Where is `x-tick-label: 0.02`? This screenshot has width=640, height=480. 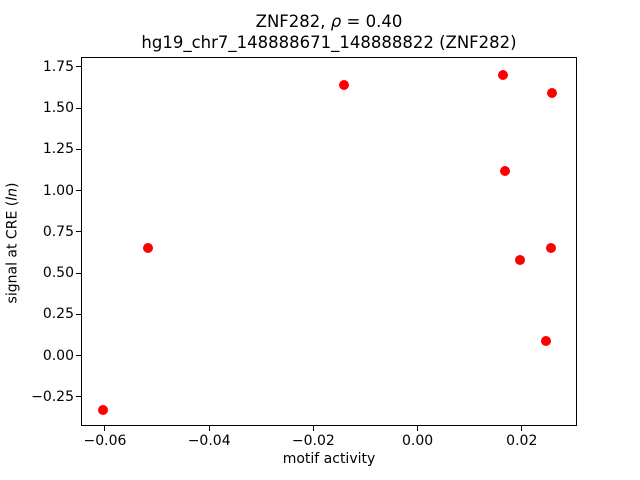
x-tick-label: 0.02 is located at coordinates (522, 441).